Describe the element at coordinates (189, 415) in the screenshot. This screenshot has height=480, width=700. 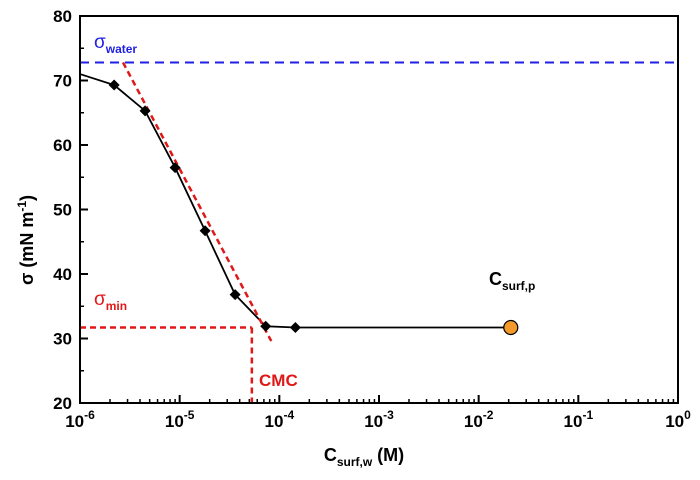
I see `x-tick-label-exp: -5` at that location.